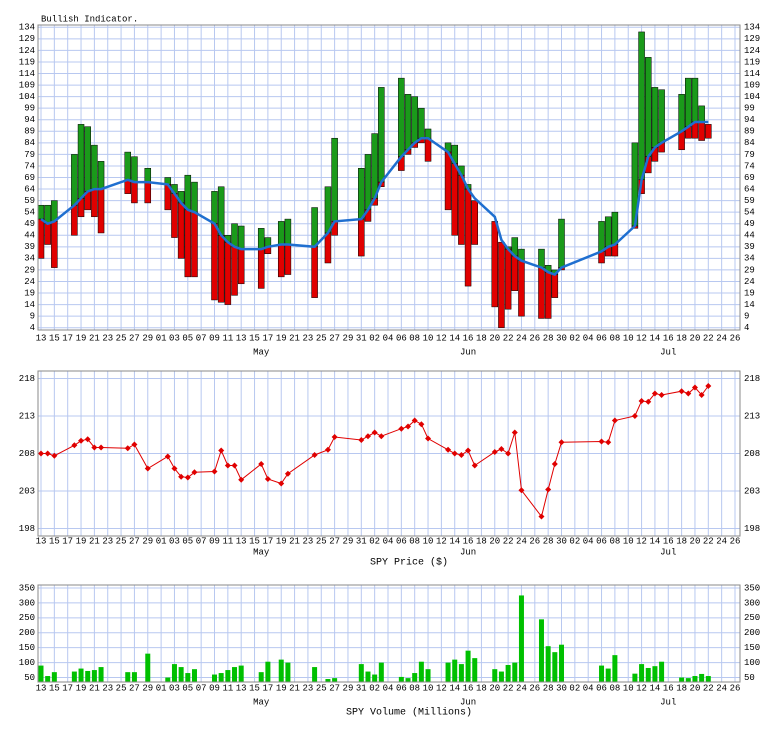  I want to click on x-tick-label: 01, so click(161, 688).